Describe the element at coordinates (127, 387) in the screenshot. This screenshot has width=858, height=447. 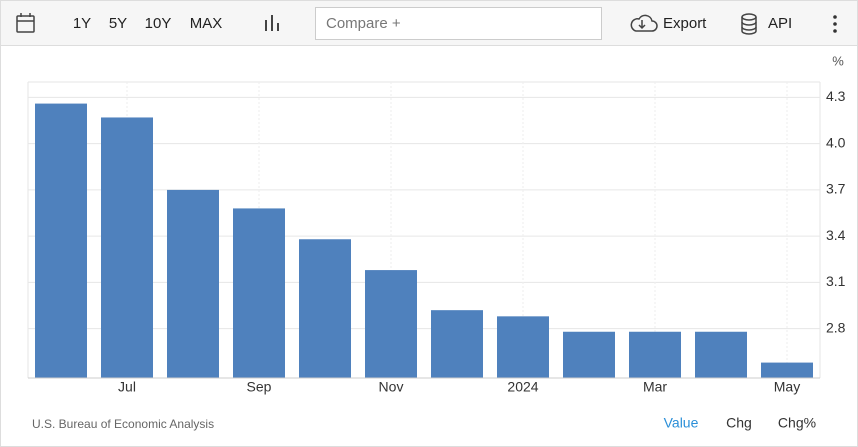
I see `x-tick-label: Jul` at that location.